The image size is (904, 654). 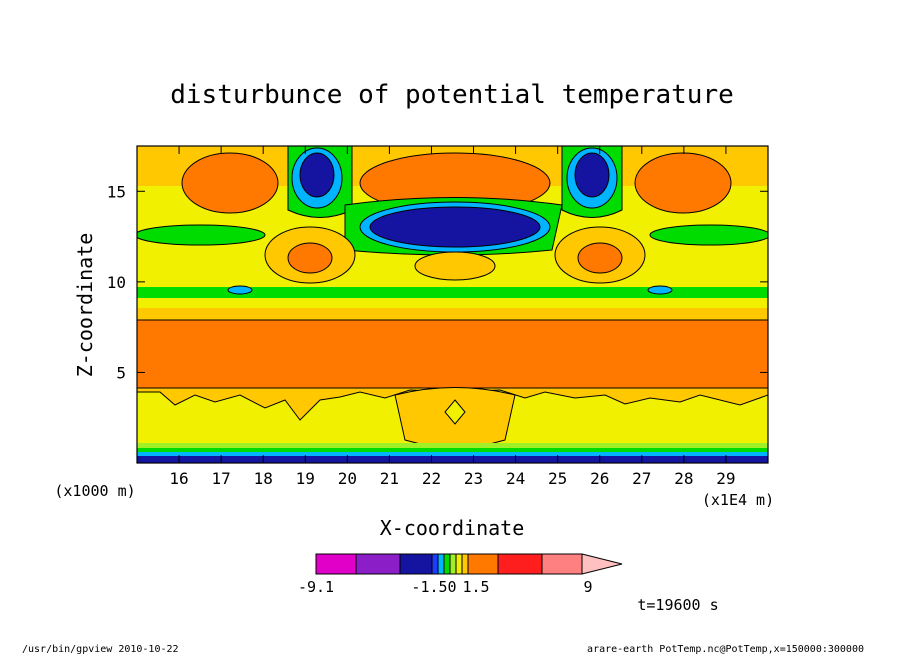 What do you see at coordinates (599, 478) in the screenshot?
I see `x-tick-label: 26` at bounding box center [599, 478].